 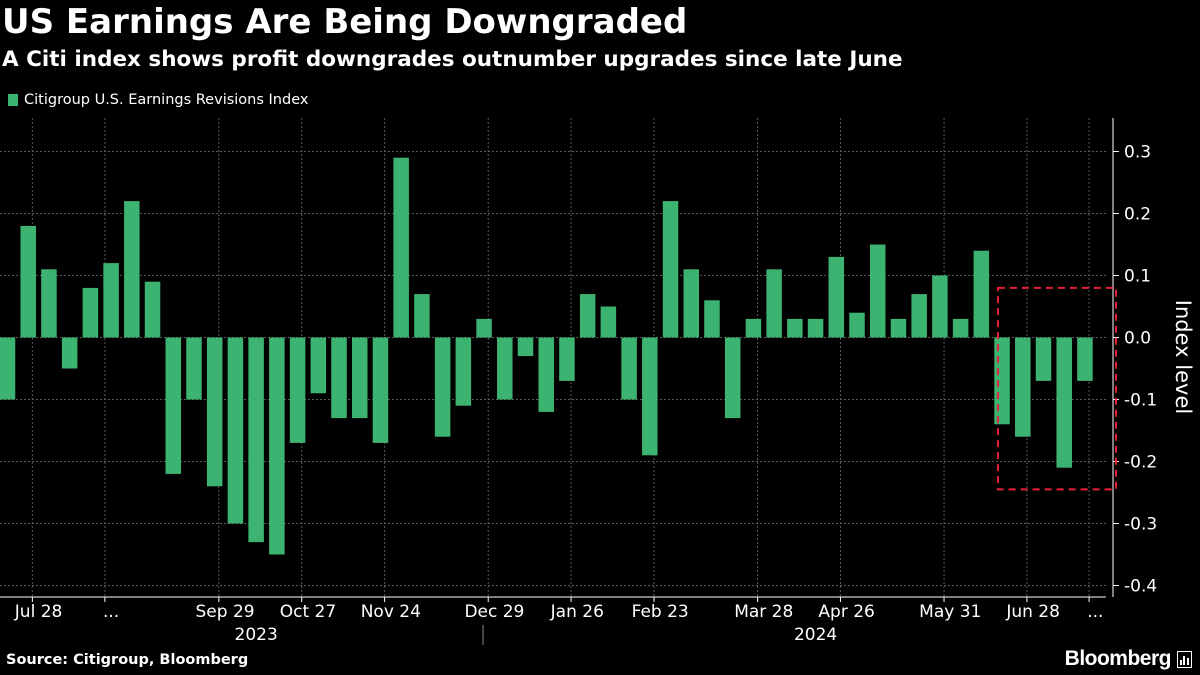 I want to click on x-tick-label: Feb 23, so click(x=660, y=612).